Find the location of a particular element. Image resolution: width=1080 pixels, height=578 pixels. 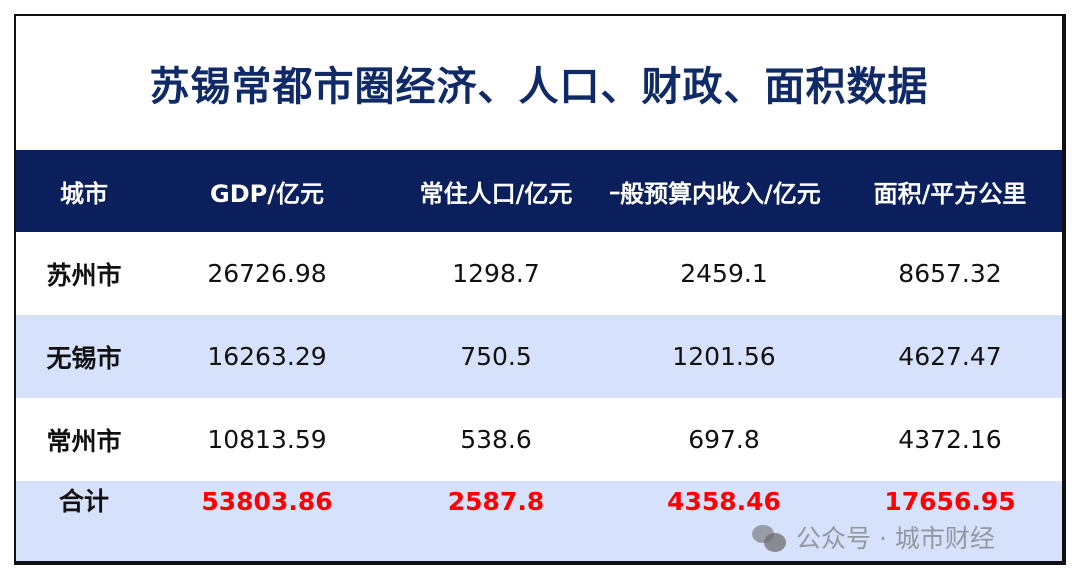

table-row: 常州市 10813.59 538.6 697.8 4372.16 is located at coordinates (539, 439).